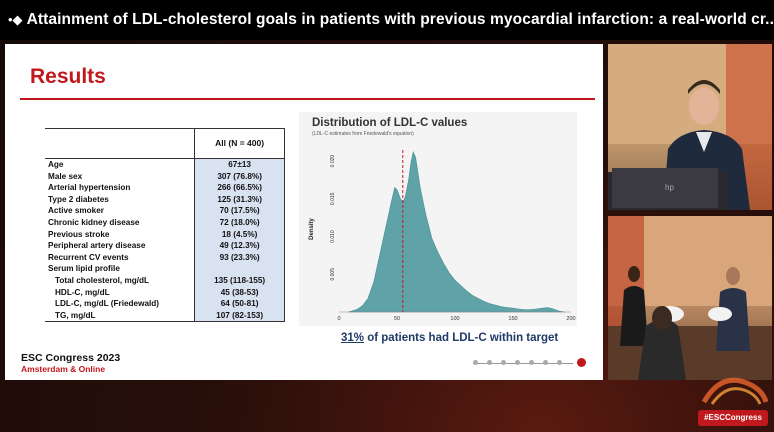  I want to click on speaker-image: hp, so click(690, 127).